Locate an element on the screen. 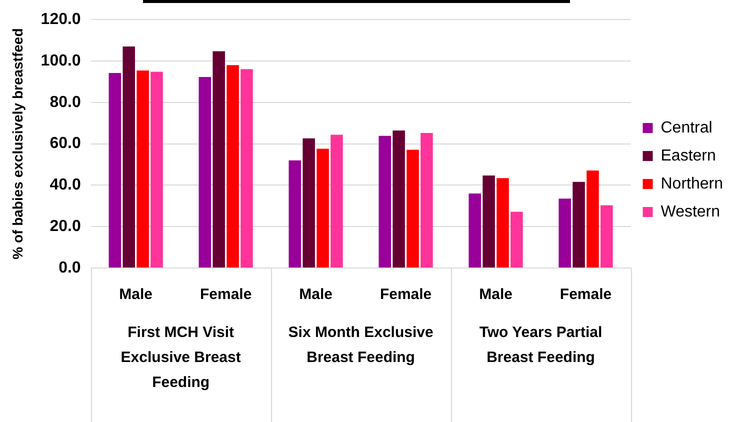 This screenshot has width=735, height=422. legend-label: Eastern is located at coordinates (688, 155).